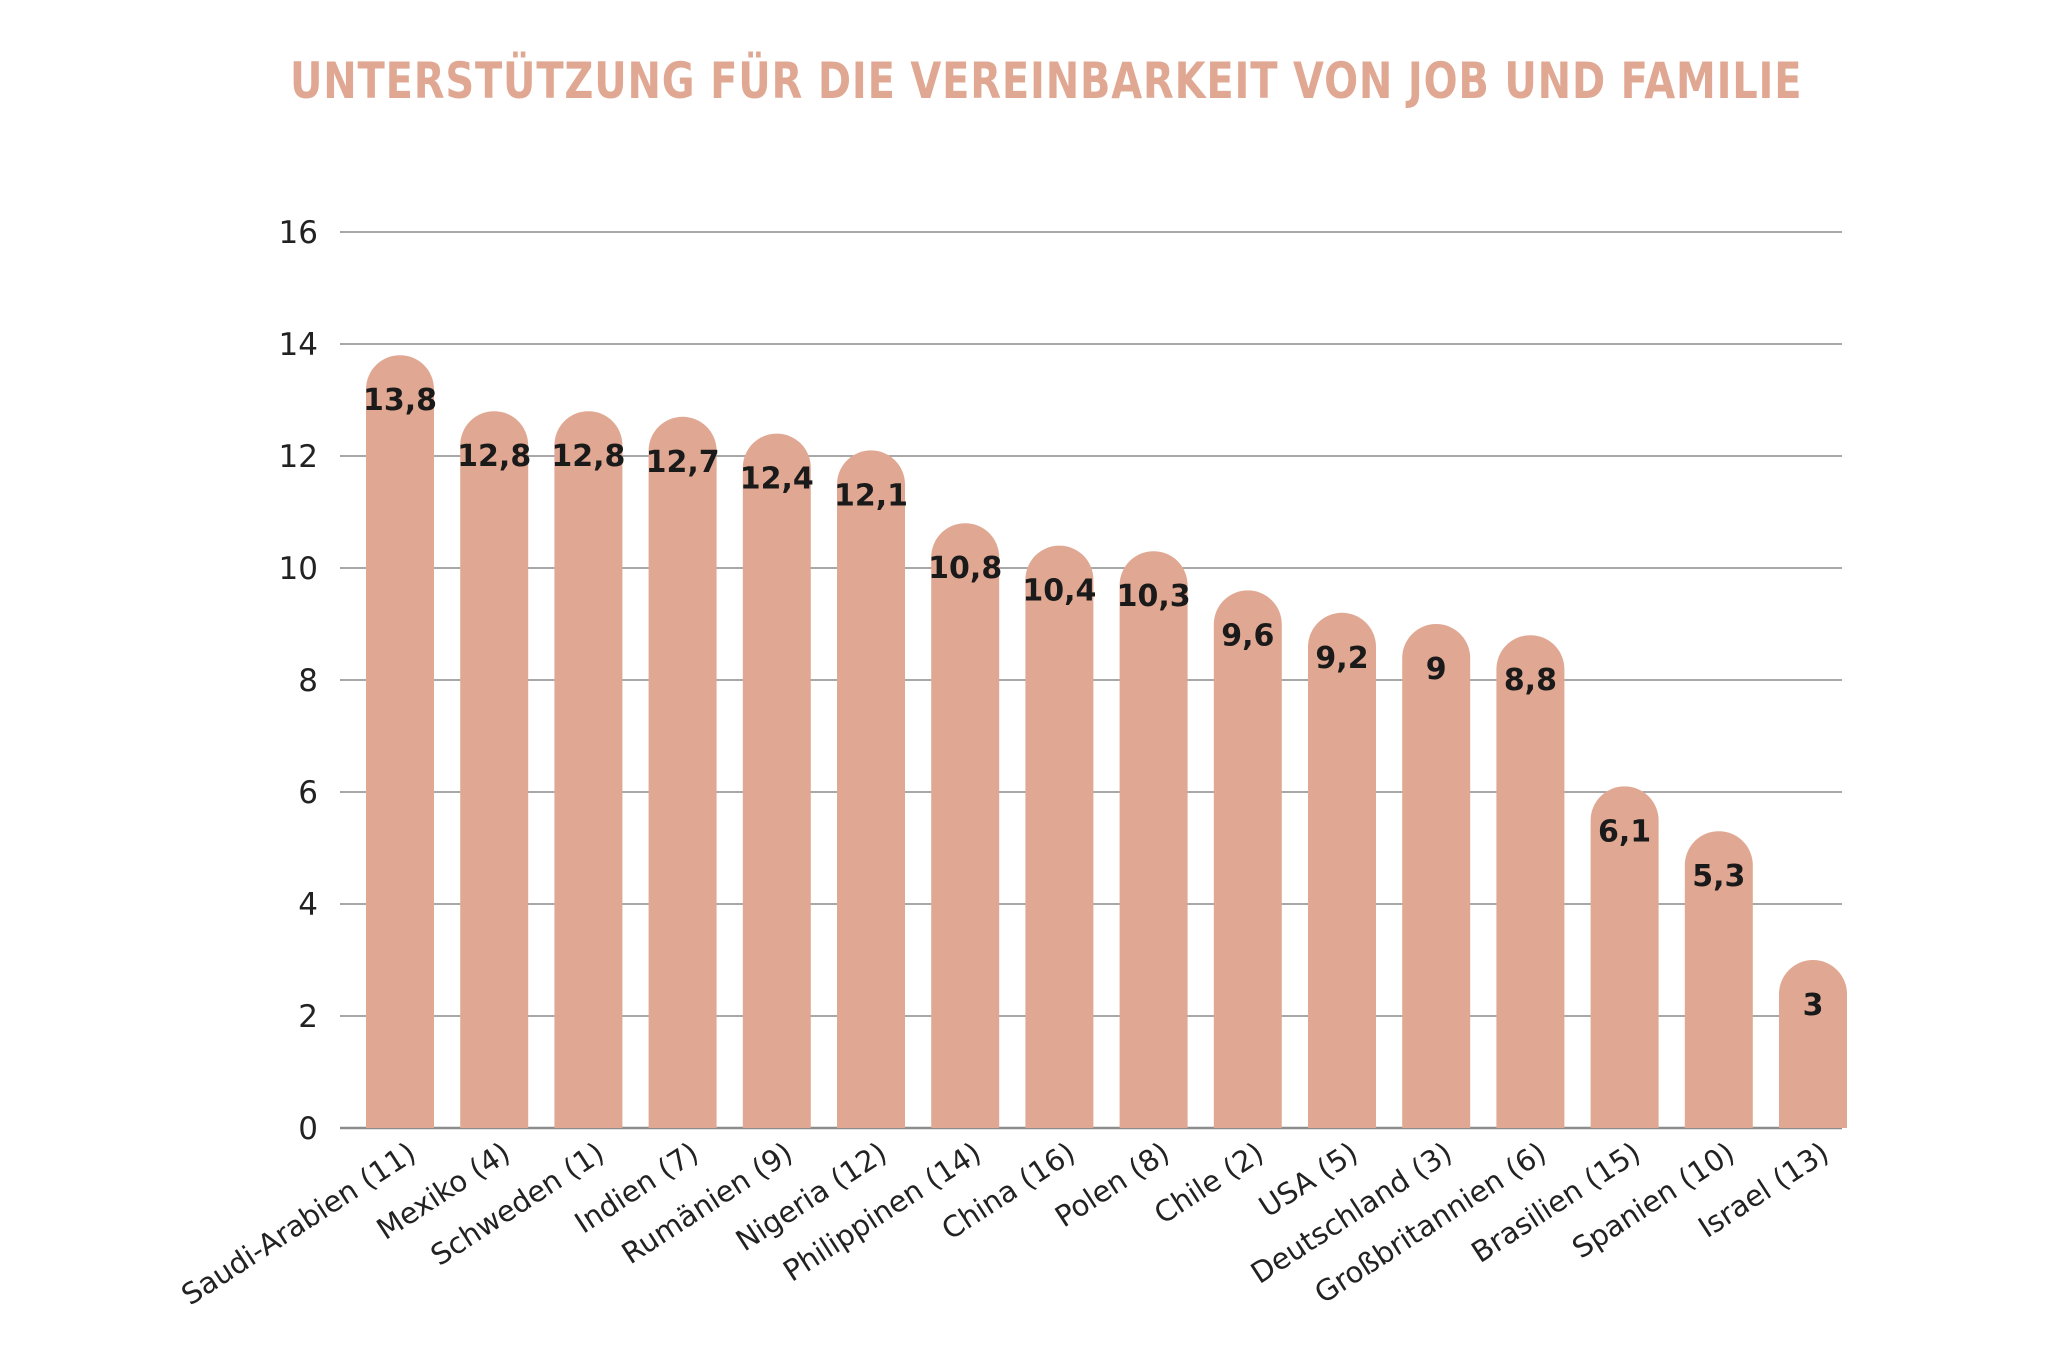  What do you see at coordinates (1530, 680) in the screenshot?
I see `bar-value-label: 8,8` at bounding box center [1530, 680].